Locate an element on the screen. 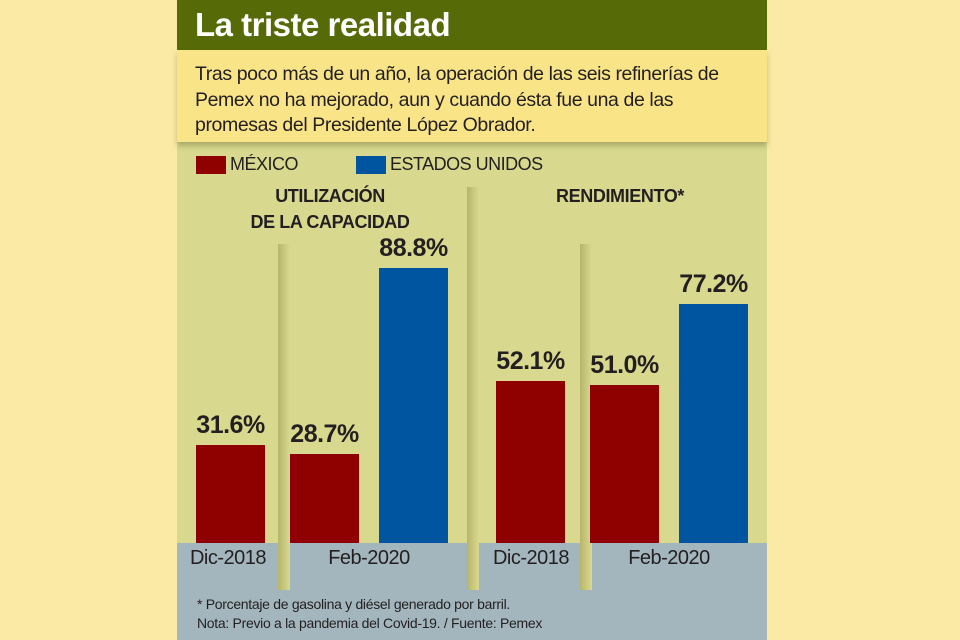 Image resolution: width=960 pixels, height=640 pixels. x-label-rendimiento-dic-2018: Dic-2018 is located at coordinates (531, 558).